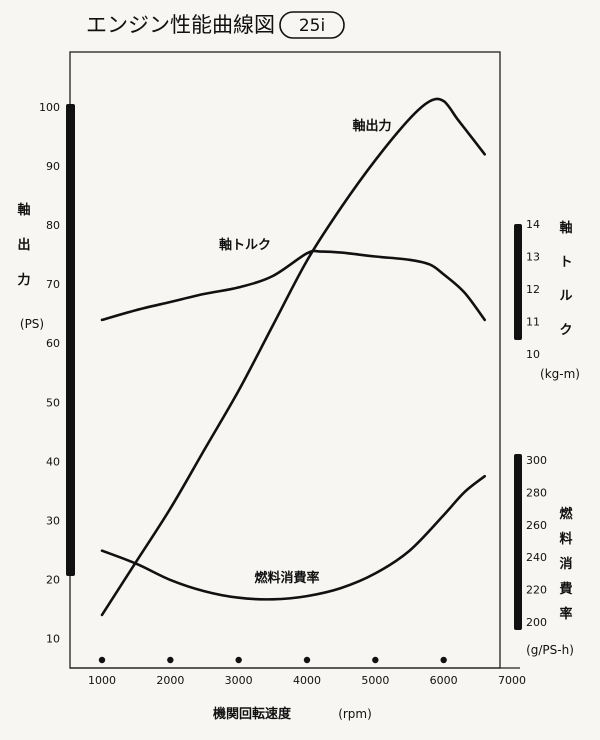 Image resolution: width=600 pixels, height=740 pixels. Describe the element at coordinates (536, 460) in the screenshot. I see `fuel-tick-label: 300` at that location.